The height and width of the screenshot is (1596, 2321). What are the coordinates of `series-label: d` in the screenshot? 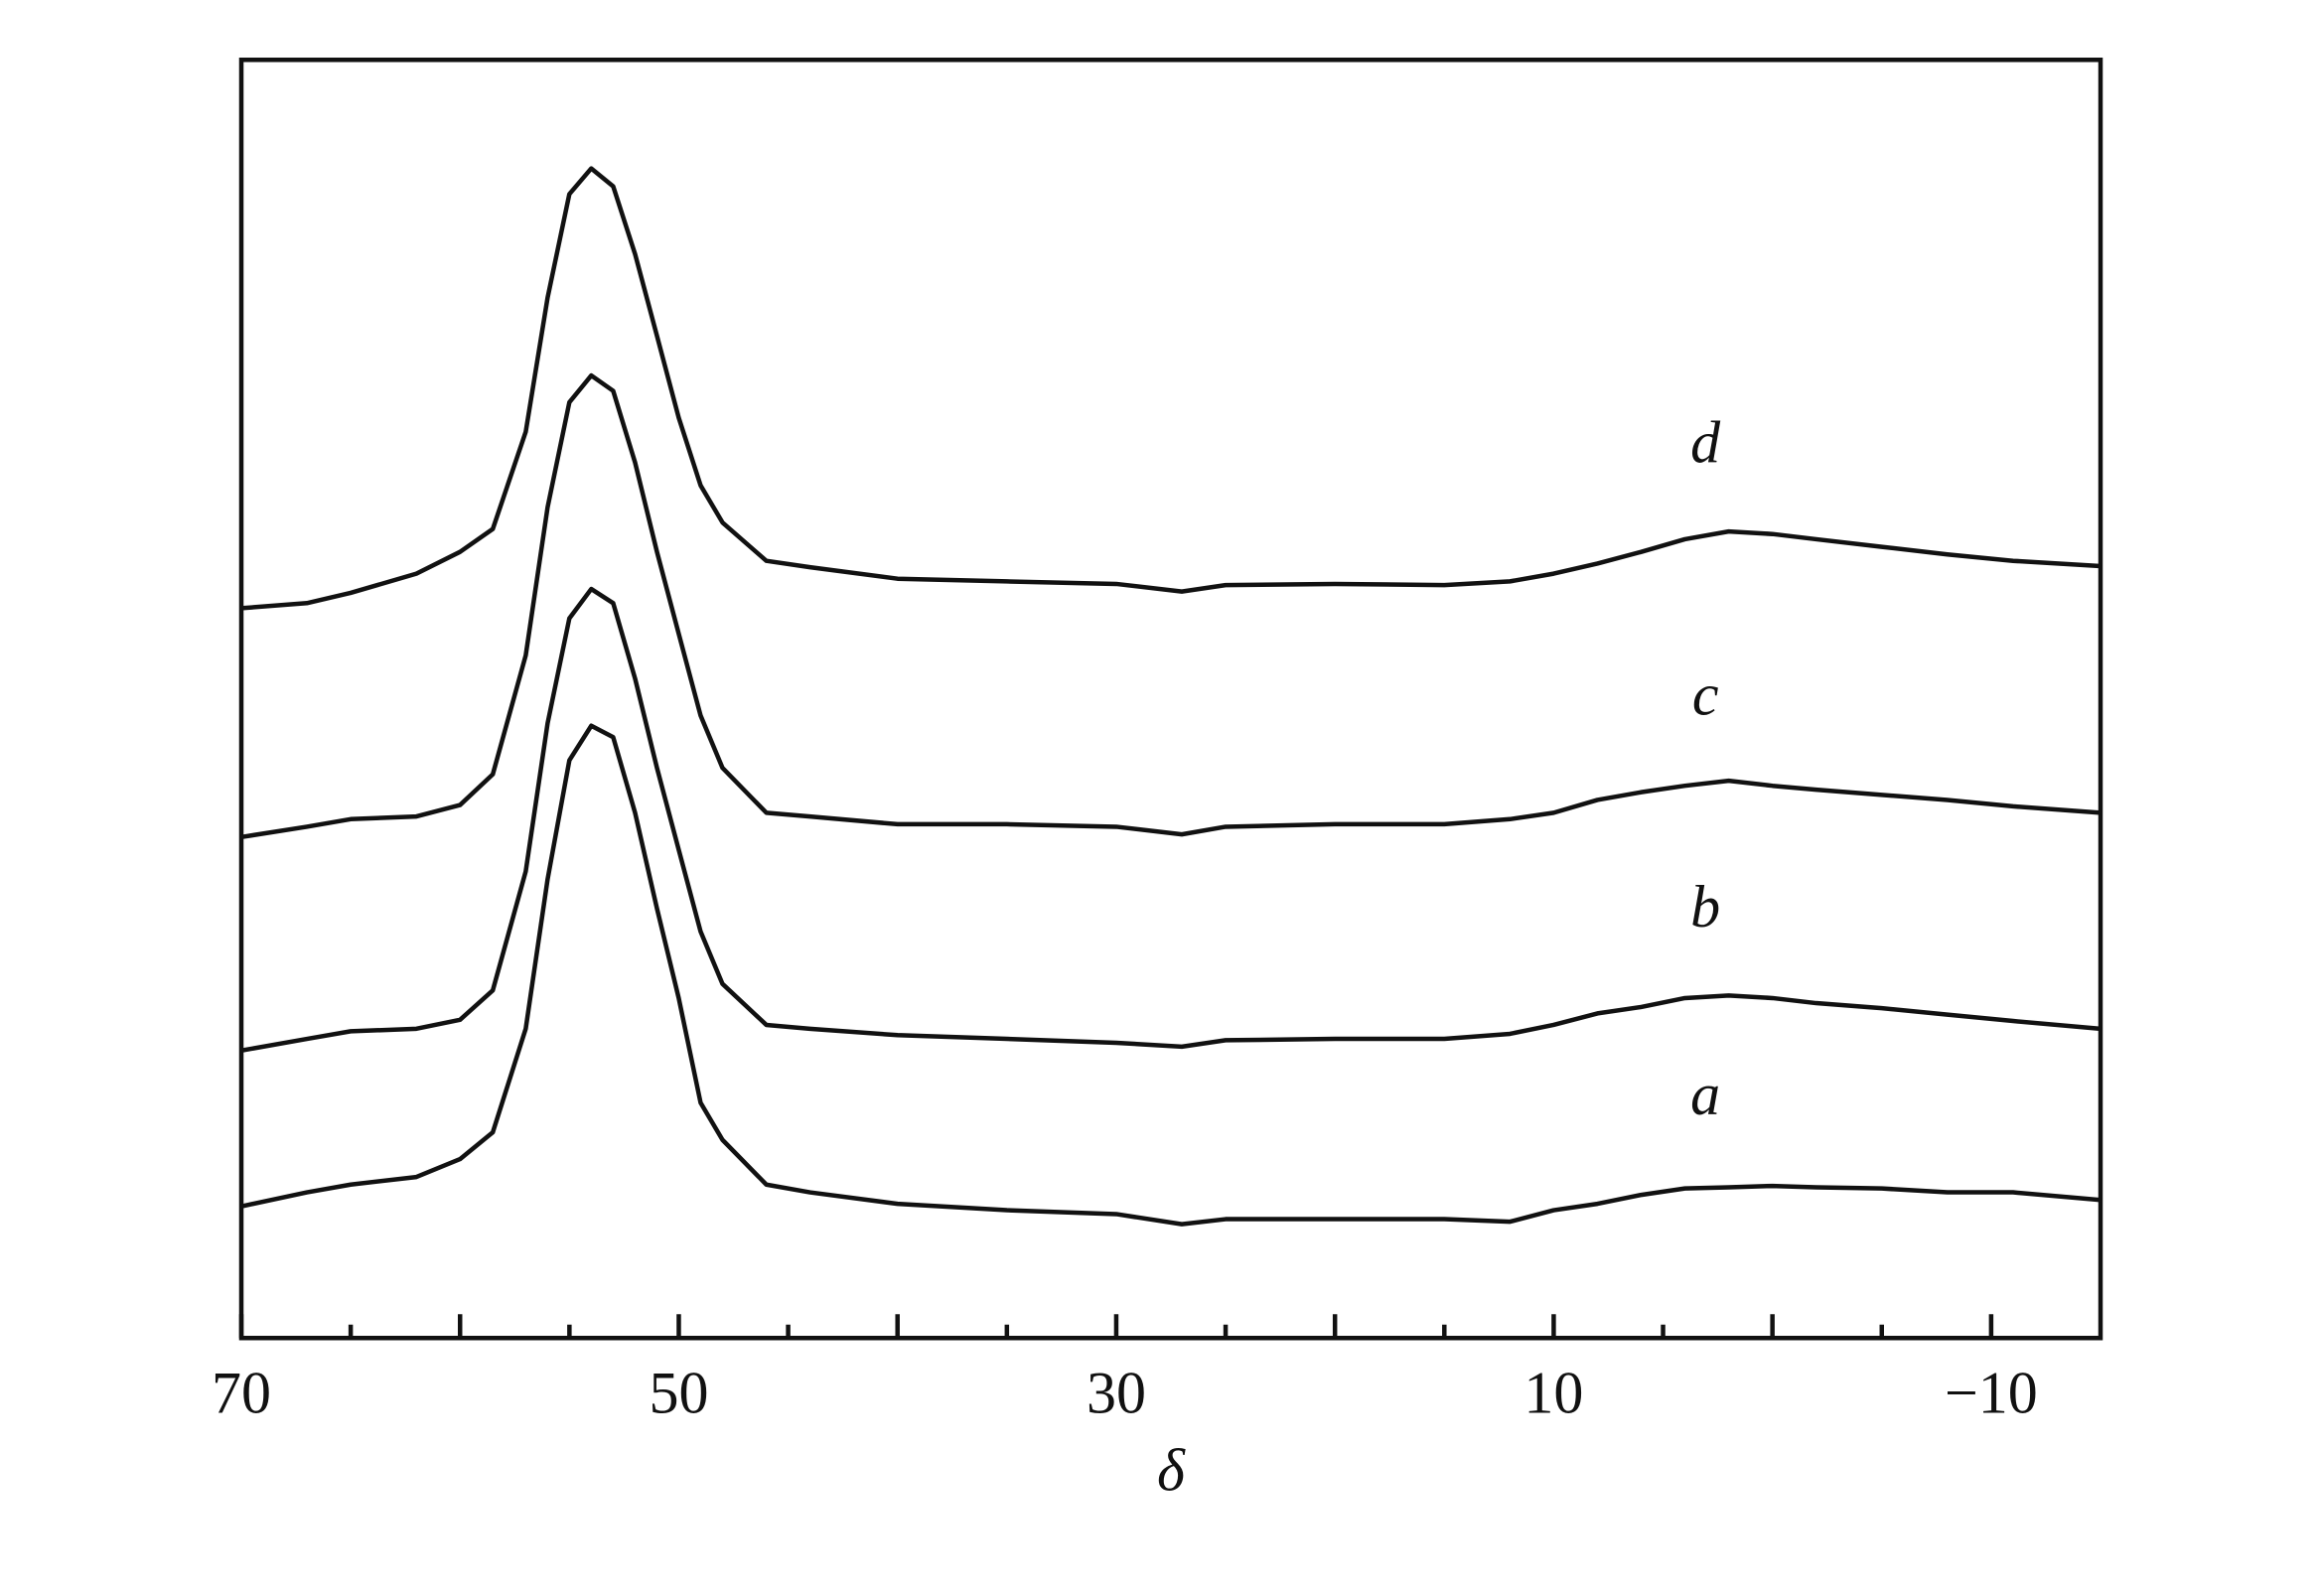 It's located at (1705, 443).